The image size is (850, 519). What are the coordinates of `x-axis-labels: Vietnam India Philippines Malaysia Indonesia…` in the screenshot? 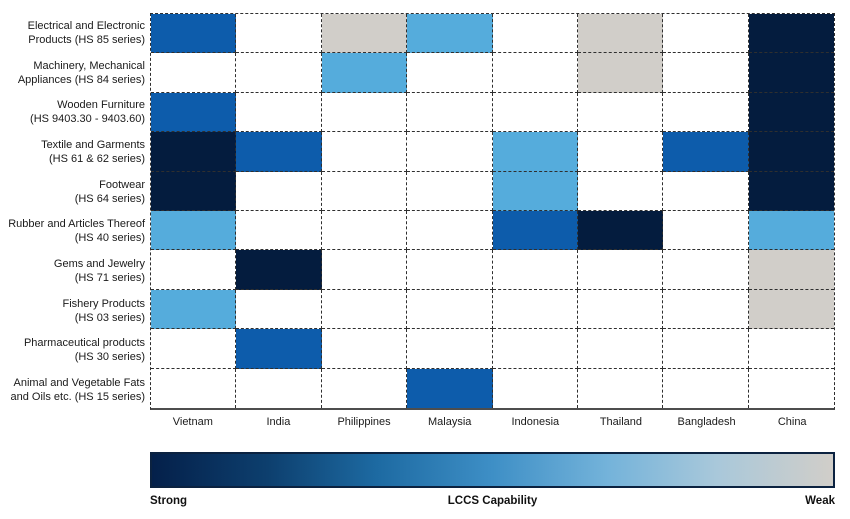 It's located at (492, 422).